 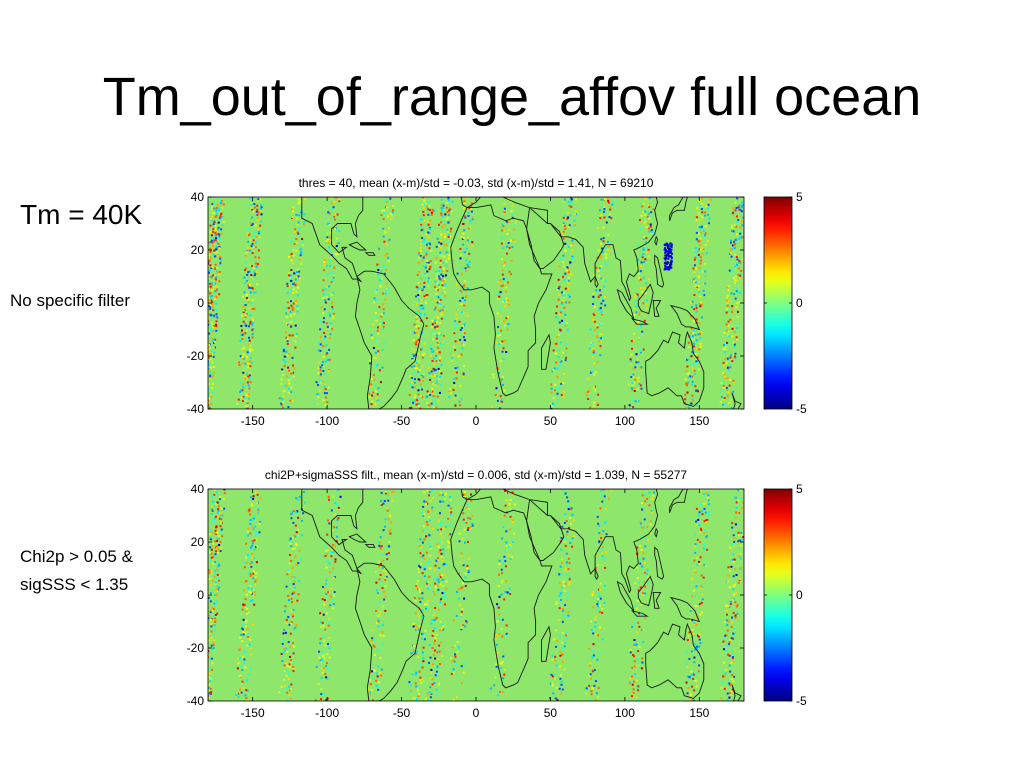 What do you see at coordinates (785, 595) in the screenshot?
I see `colorbar: 50-5` at bounding box center [785, 595].